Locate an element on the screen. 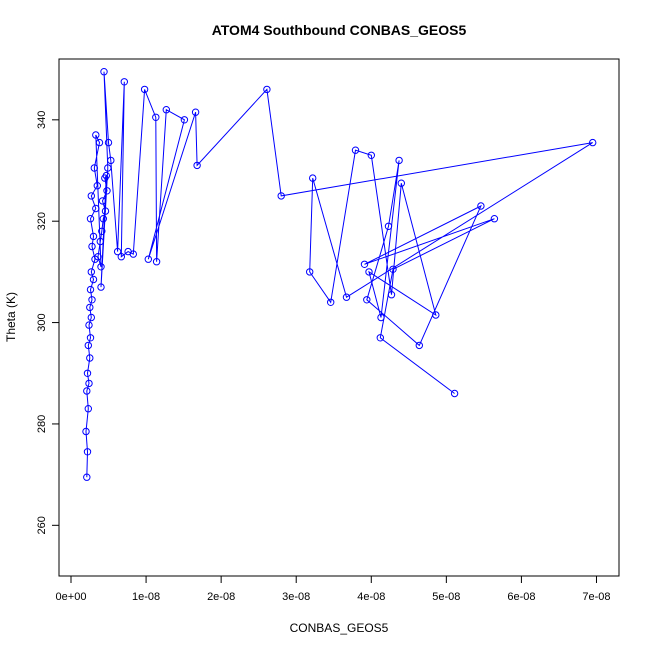 This screenshot has width=650, height=650. chart-title: ATOM4 Southbound CONBAS_GEOS5 is located at coordinates (339, 30).